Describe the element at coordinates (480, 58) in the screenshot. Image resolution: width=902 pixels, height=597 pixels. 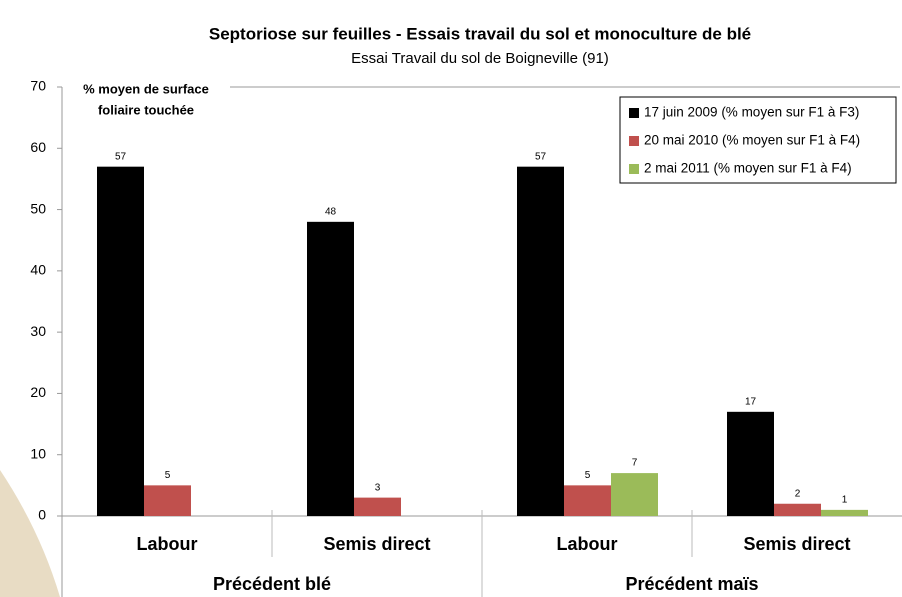
I see `chart-subtitle: Essai Travail du sol de Boigneville (91)` at that location.